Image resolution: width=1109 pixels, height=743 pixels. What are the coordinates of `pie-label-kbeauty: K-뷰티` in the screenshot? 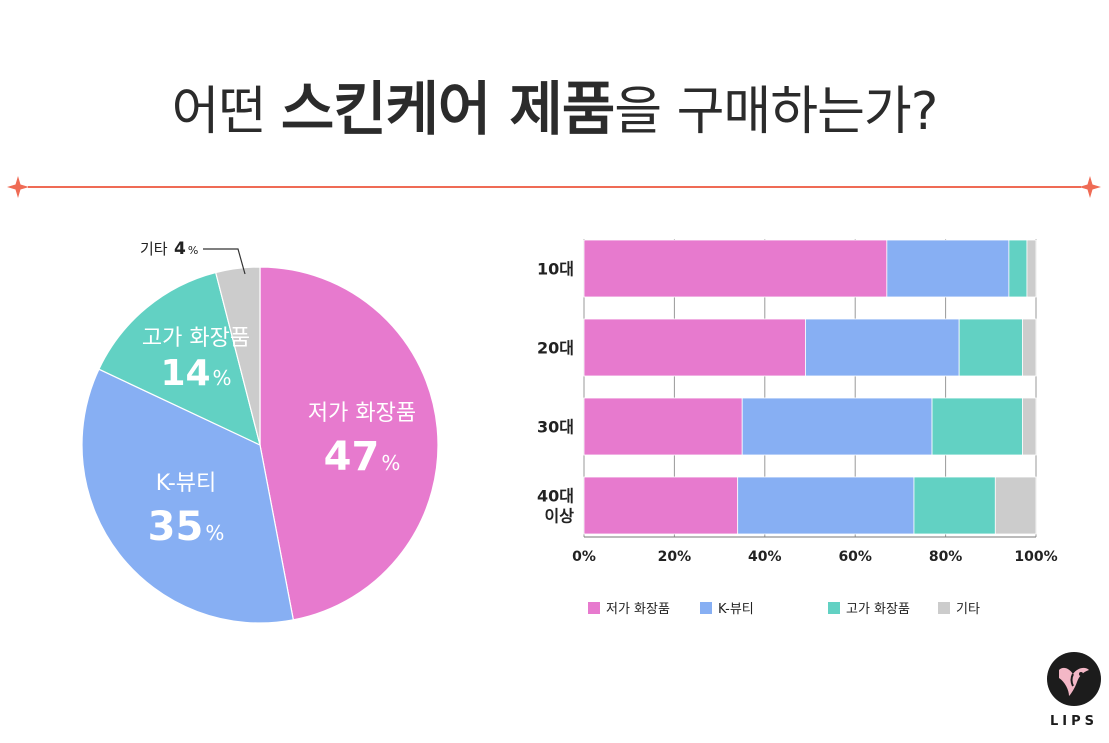 It's located at (186, 483).